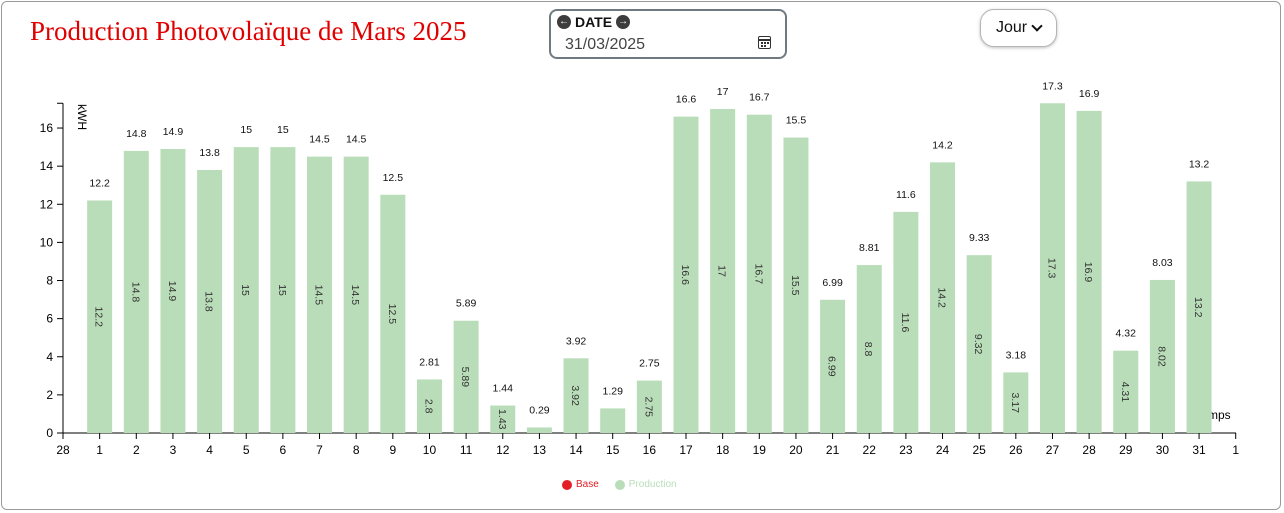 Image resolution: width=1284 pixels, height=513 pixels. I want to click on bar-top-label: 6.99, so click(832, 283).